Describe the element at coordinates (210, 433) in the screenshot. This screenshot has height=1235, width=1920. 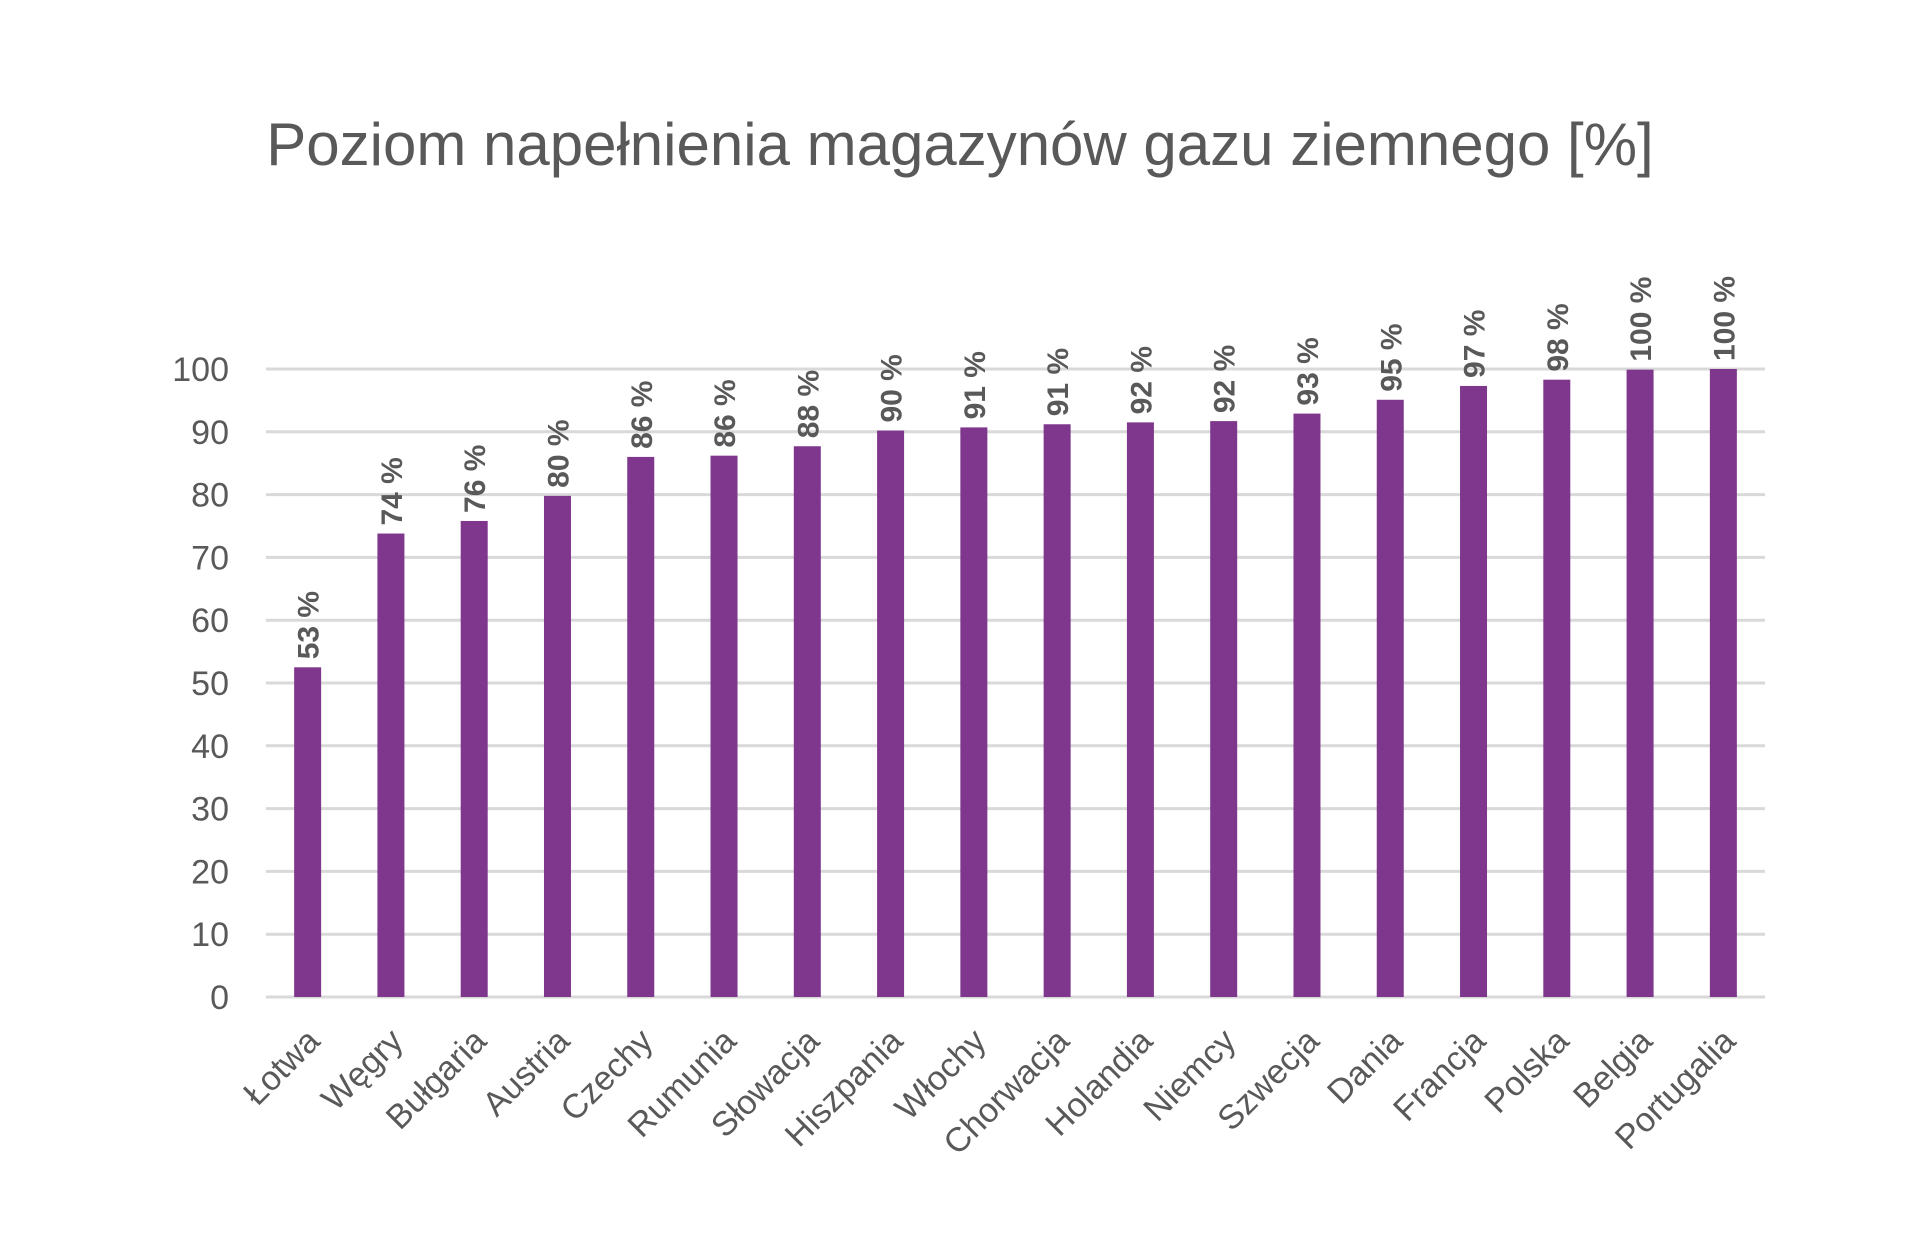
I see `y-tick-label: 90` at that location.